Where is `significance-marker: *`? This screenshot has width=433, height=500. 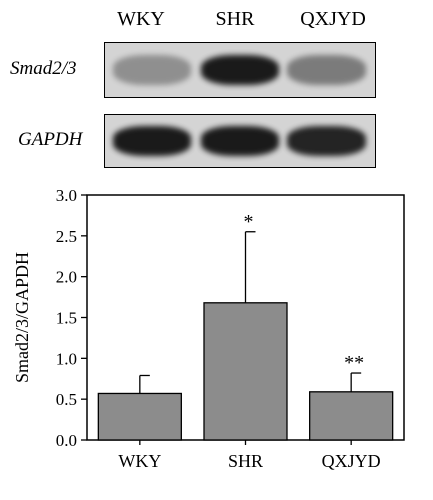 significance-marker: * is located at coordinates (249, 222).